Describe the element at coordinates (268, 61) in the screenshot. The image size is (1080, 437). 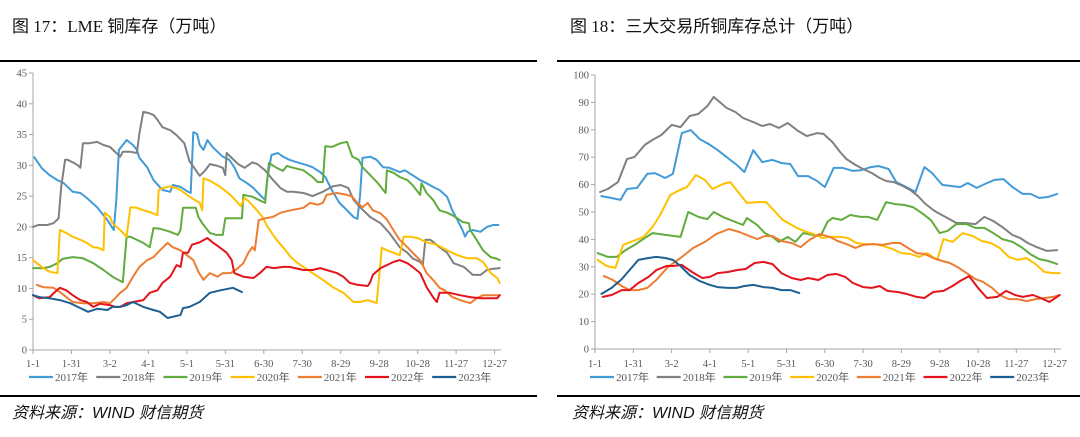
I see `figure-17-top-rule` at that location.